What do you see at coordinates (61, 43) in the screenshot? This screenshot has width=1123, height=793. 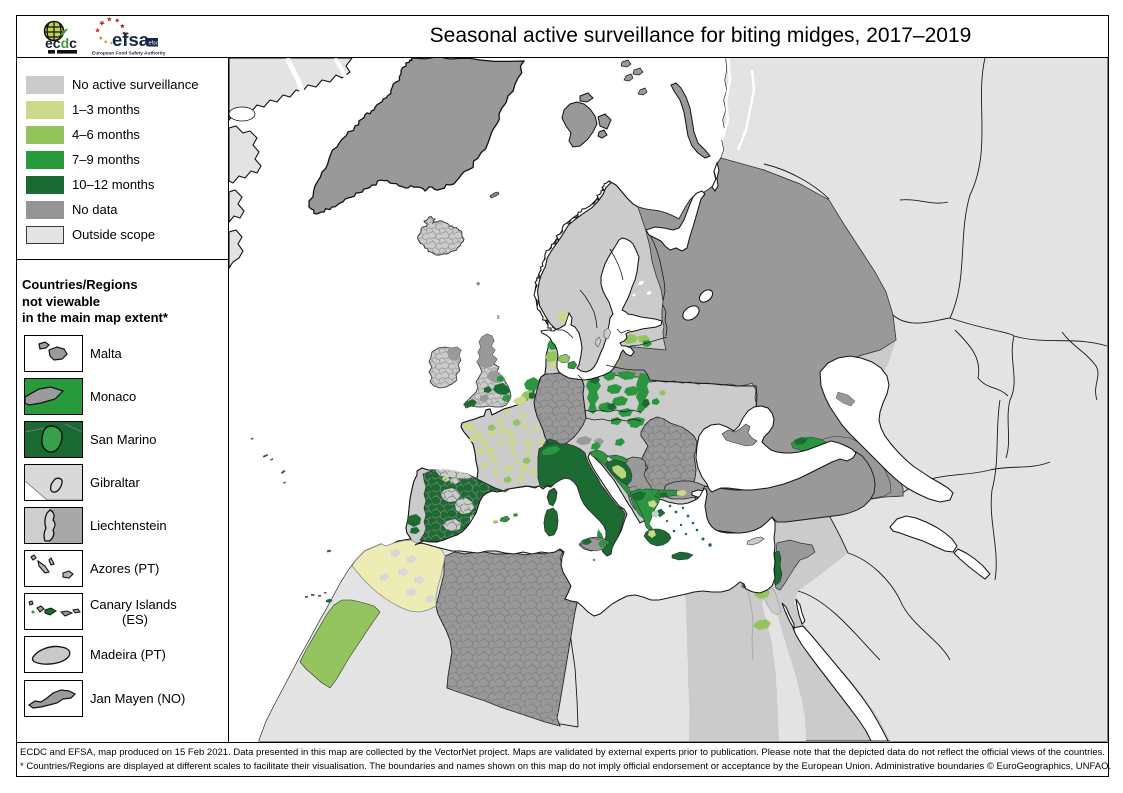 I see `svg-text: ecdc` at bounding box center [61, 43].